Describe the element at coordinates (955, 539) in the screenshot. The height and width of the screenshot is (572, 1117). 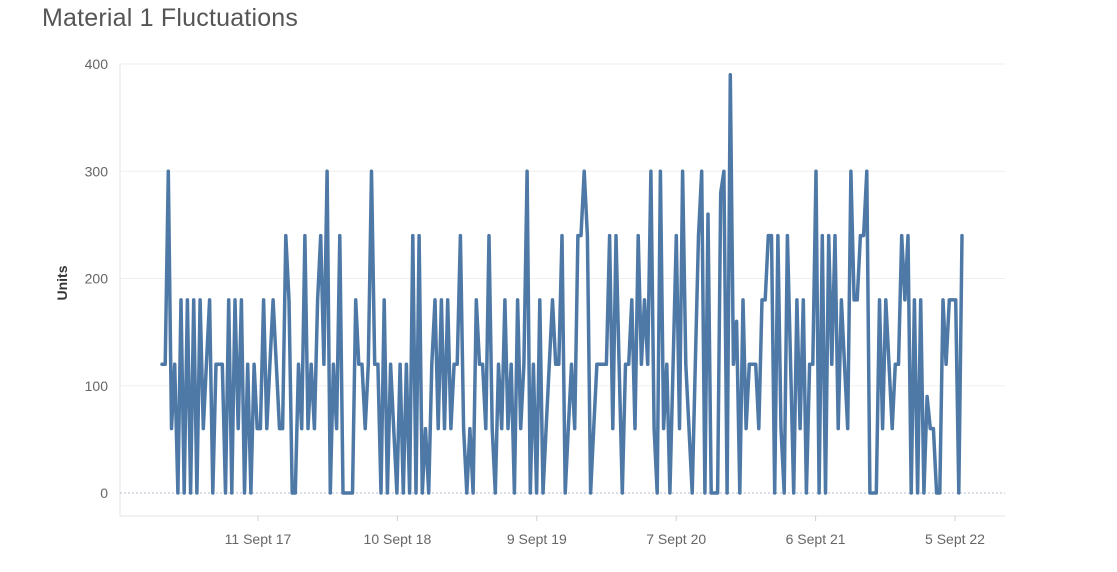
I see `x-tick-label: 5 Sept 22` at that location.